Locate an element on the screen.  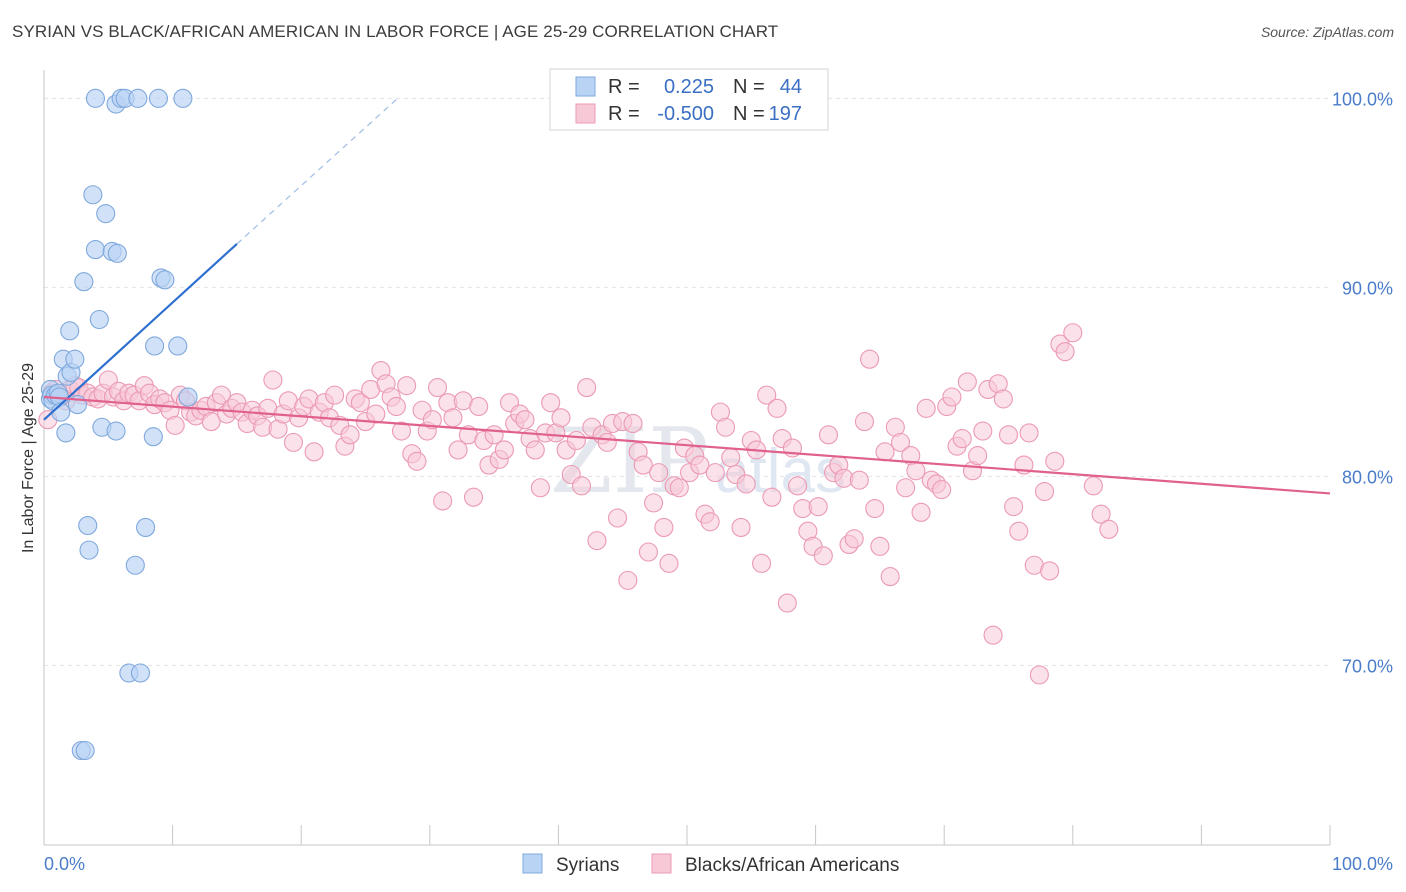
legend-r-value: -0.500 is located at coordinates (685, 114).